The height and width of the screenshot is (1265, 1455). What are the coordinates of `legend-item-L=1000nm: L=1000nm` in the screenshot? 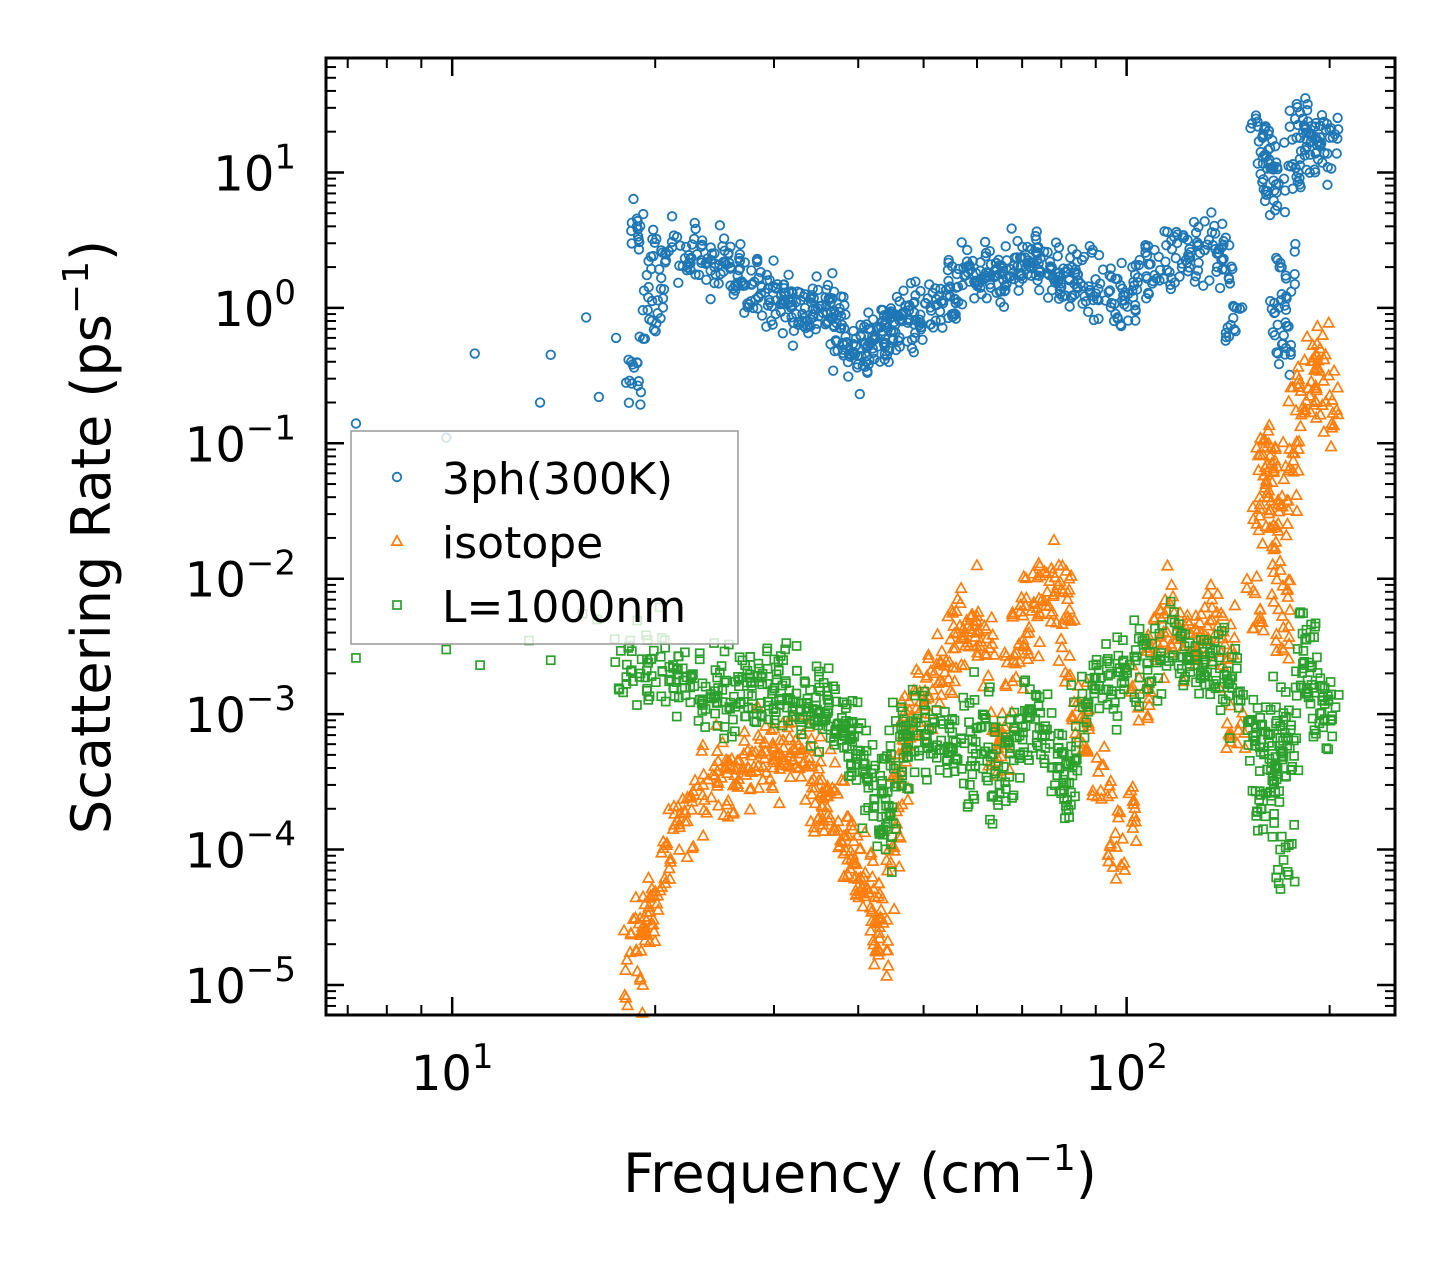 It's located at (539, 607).